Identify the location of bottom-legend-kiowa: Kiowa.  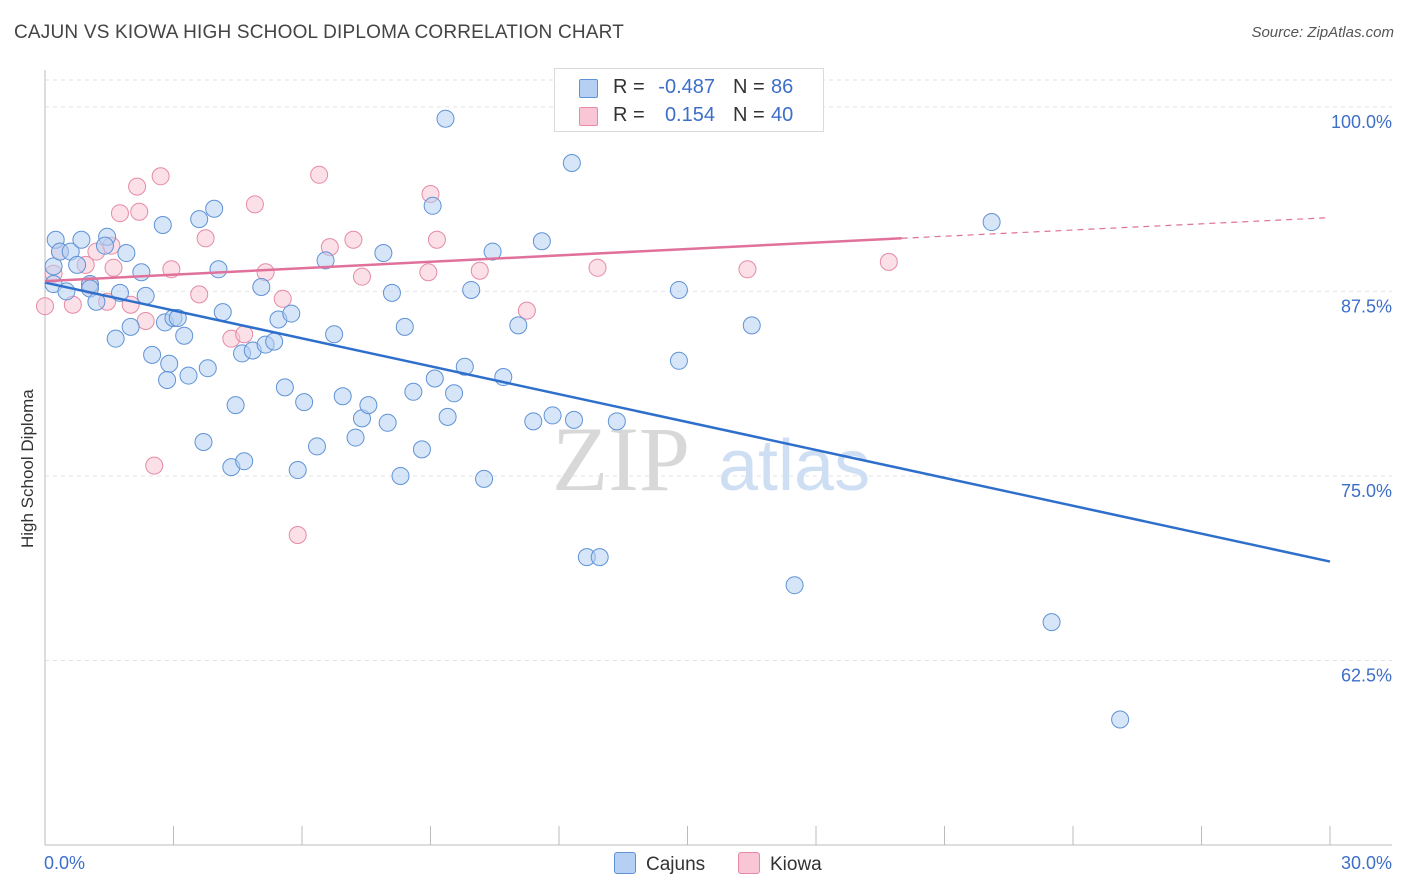
(780, 864).